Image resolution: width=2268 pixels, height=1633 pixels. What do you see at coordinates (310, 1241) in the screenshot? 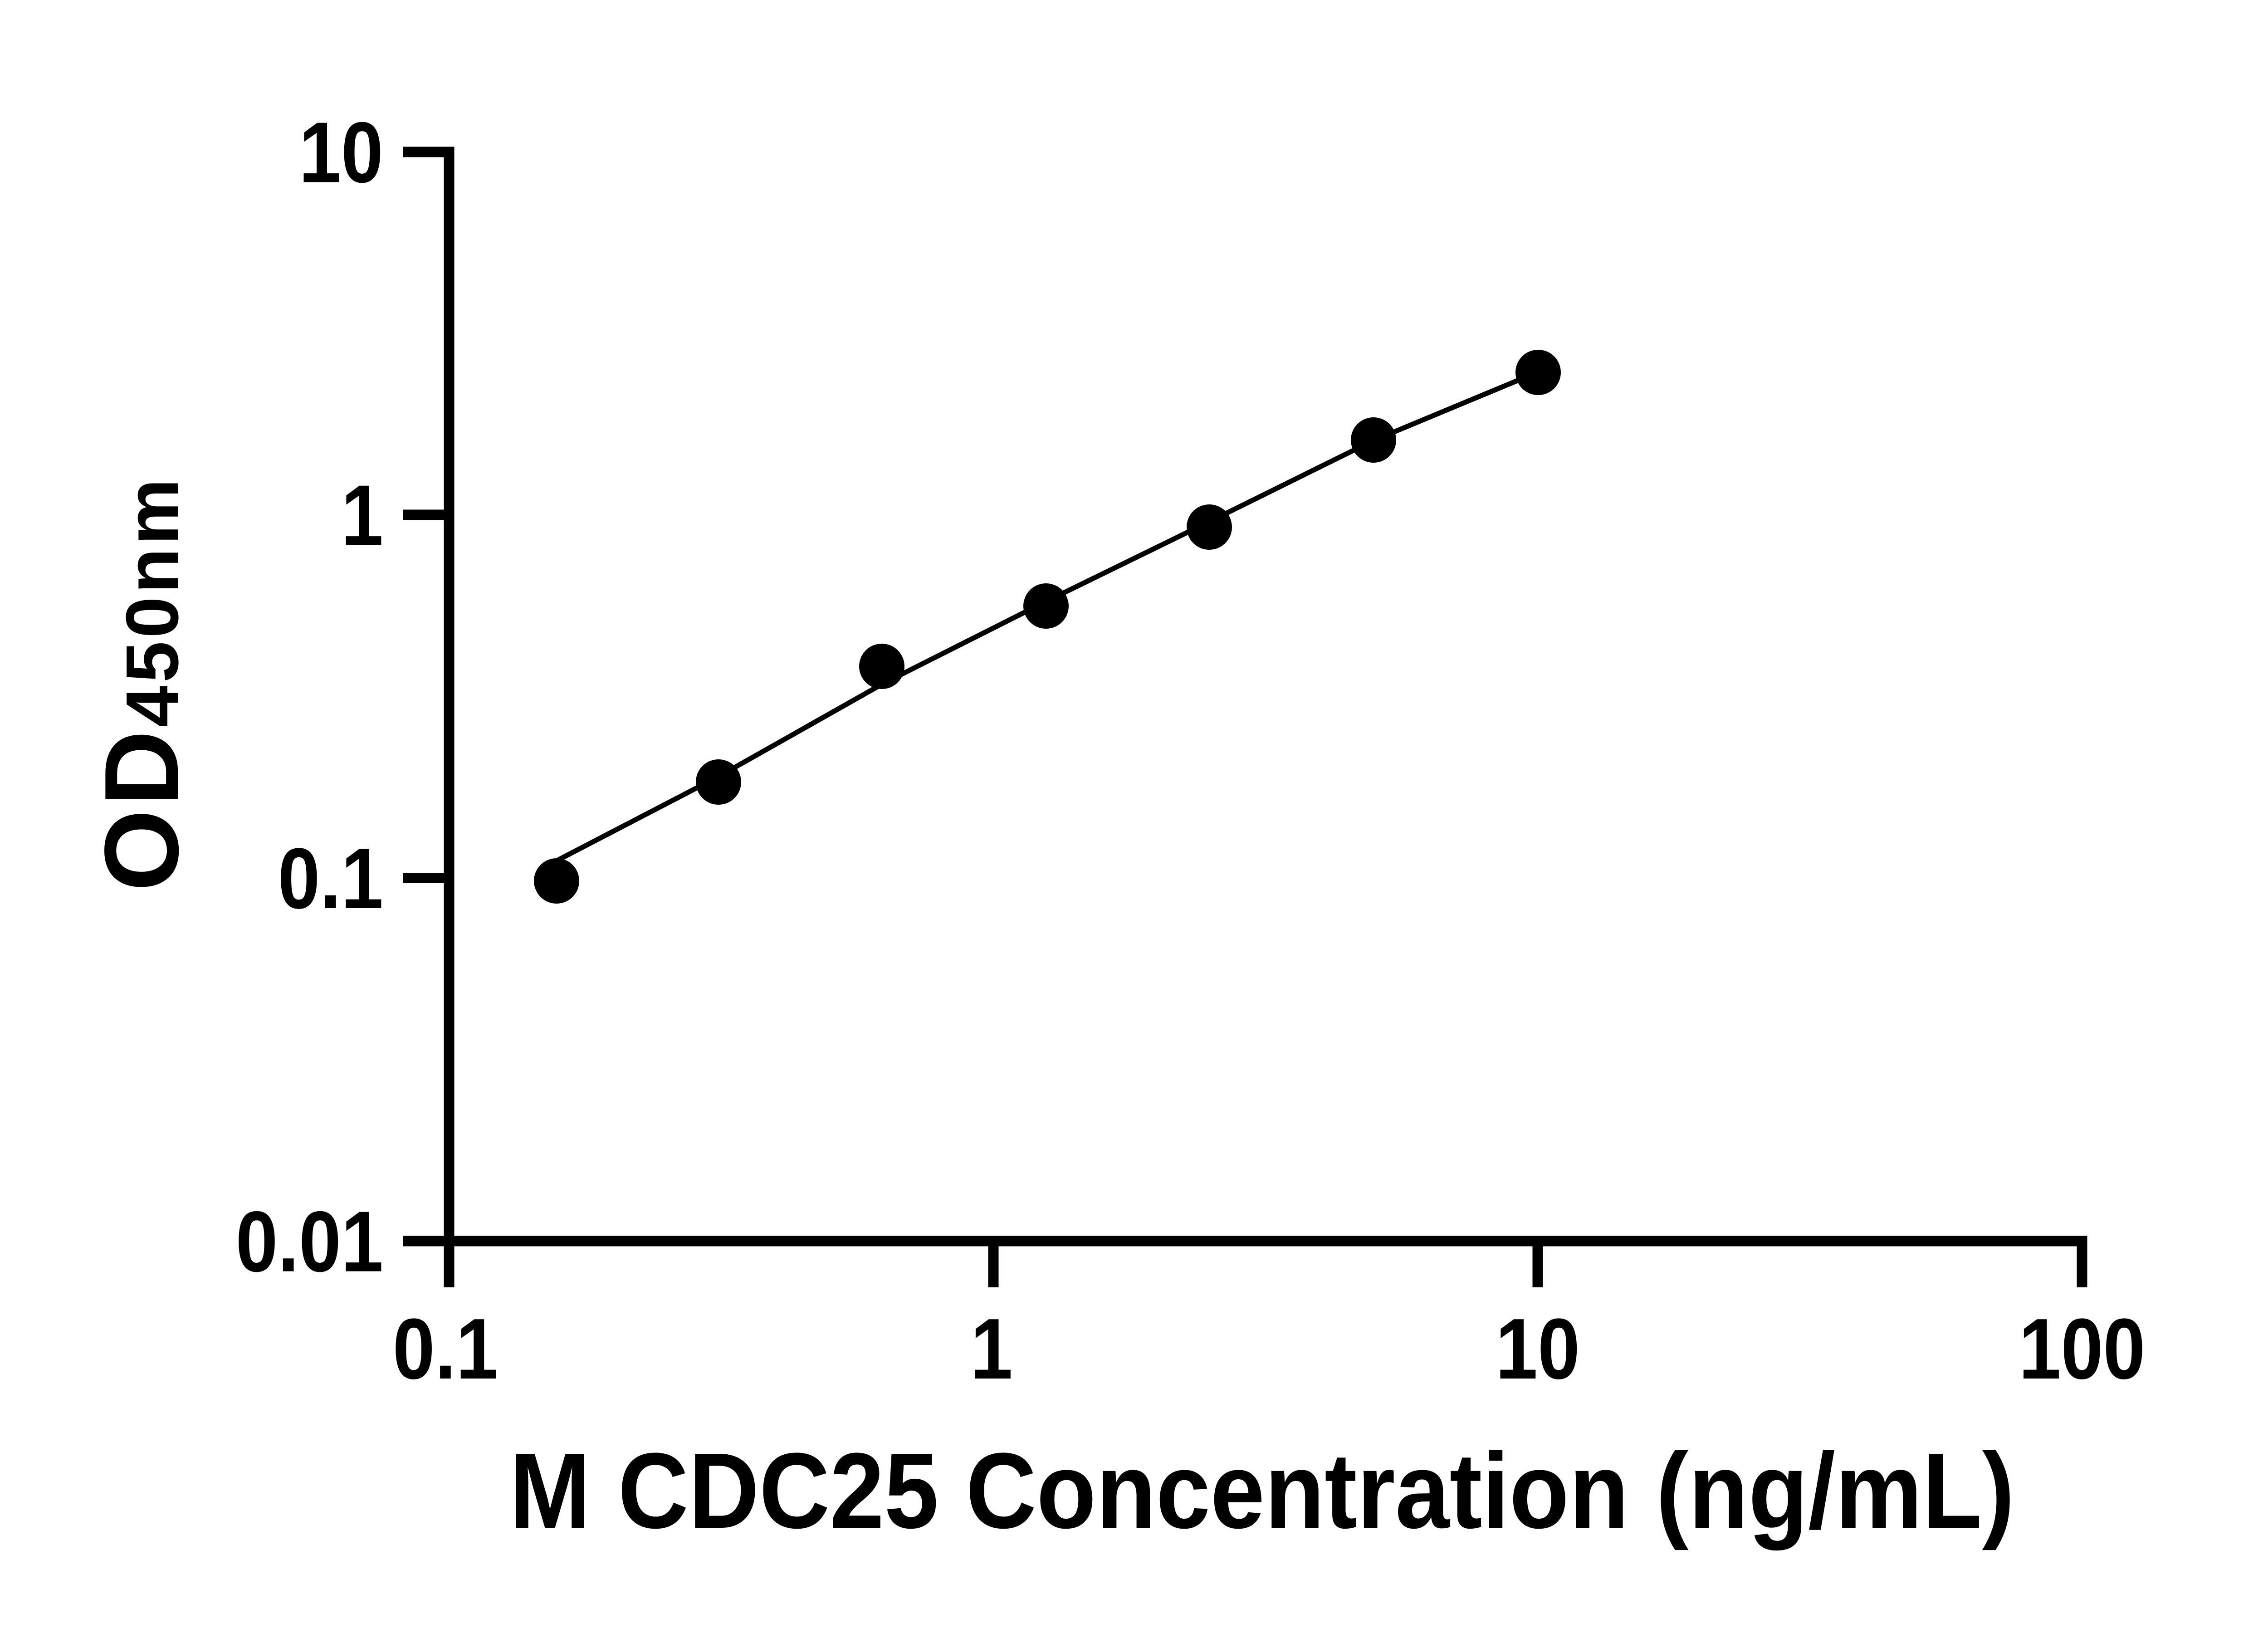
I see `svg-text: 0.01` at bounding box center [310, 1241].